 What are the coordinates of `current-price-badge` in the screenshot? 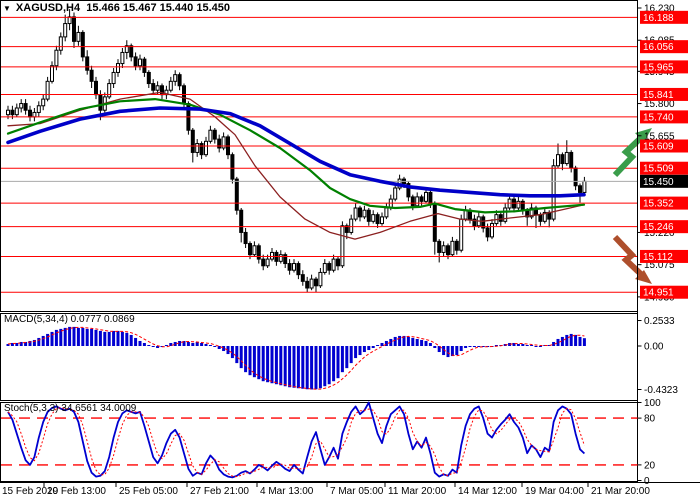 It's located at (664, 181).